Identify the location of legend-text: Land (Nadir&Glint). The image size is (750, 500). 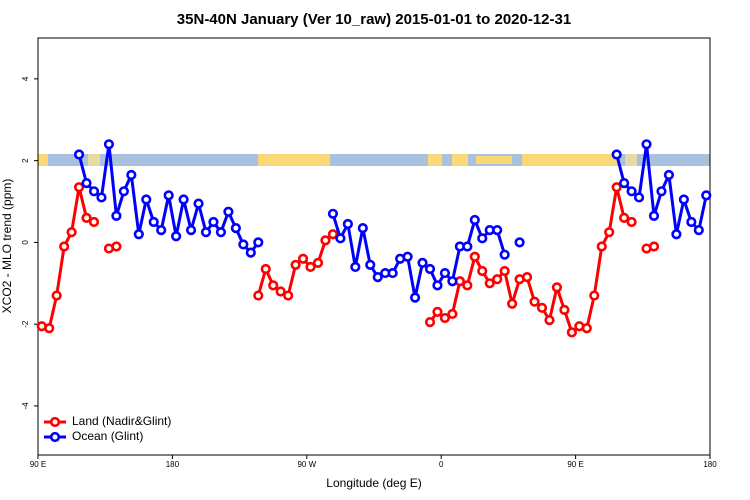
(121, 421).